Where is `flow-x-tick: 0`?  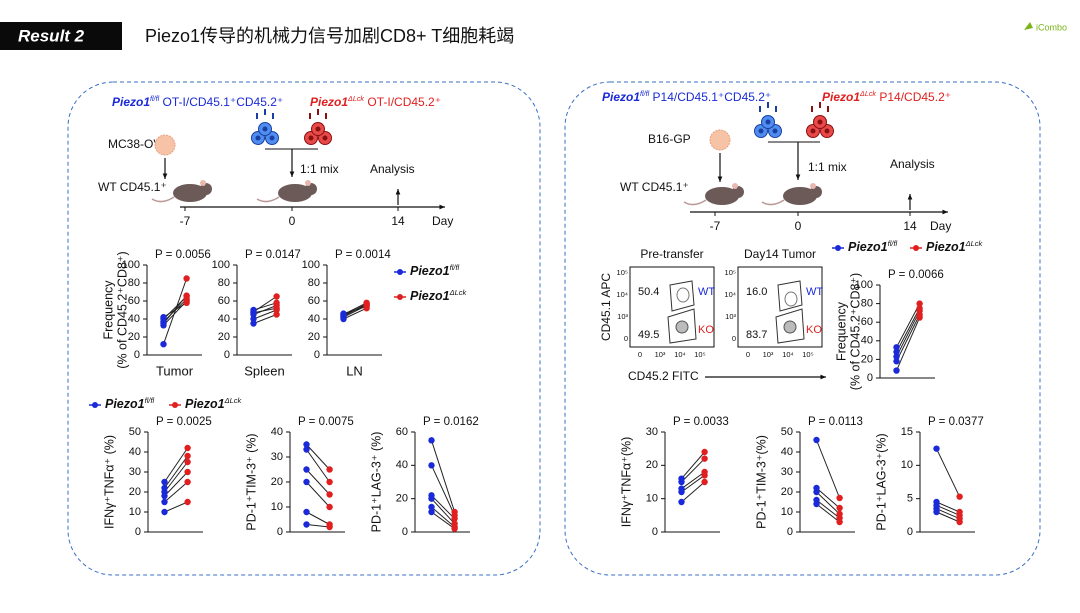
flow-x-tick: 0 is located at coordinates (748, 354).